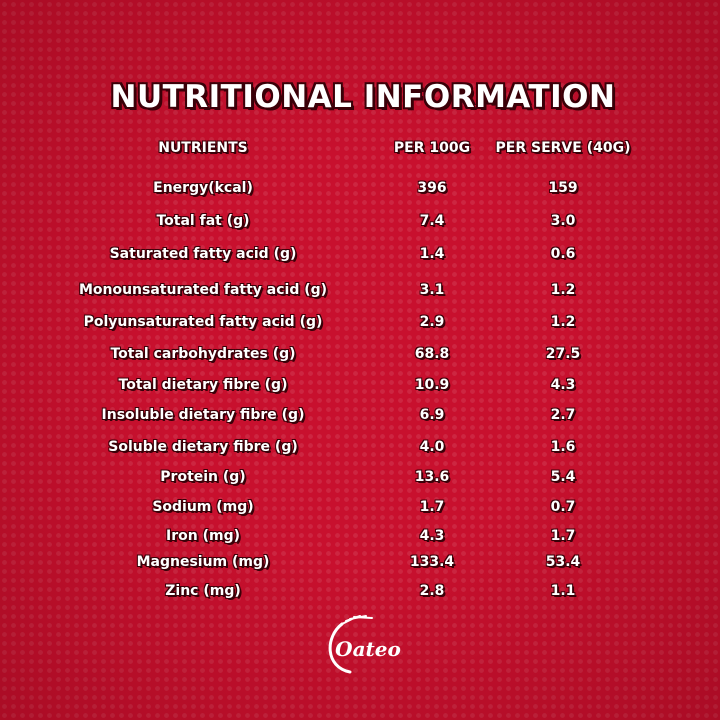  Describe the element at coordinates (432, 290) in the screenshot. I see `nutrient-value: 3.1` at that location.